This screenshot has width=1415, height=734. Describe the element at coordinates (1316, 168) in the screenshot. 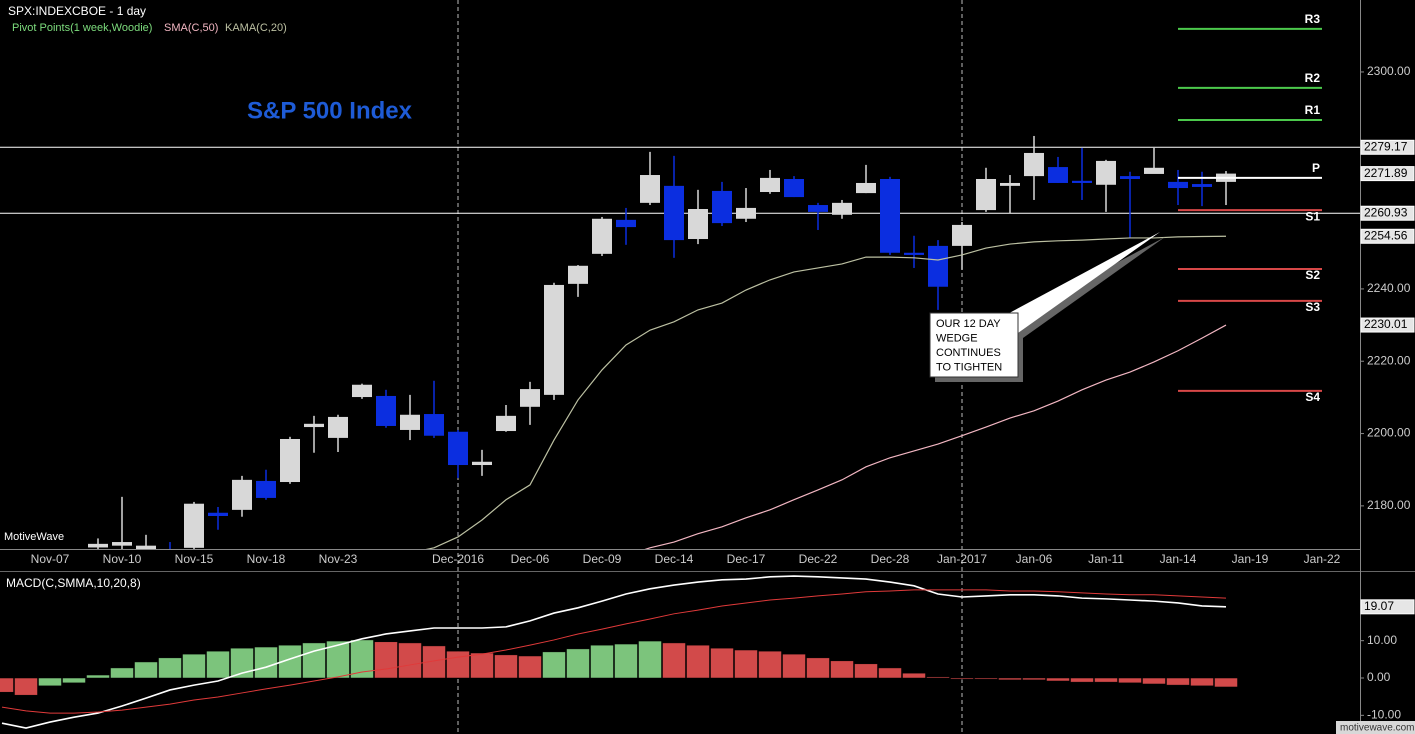

I see `pivot-label: P` at that location.